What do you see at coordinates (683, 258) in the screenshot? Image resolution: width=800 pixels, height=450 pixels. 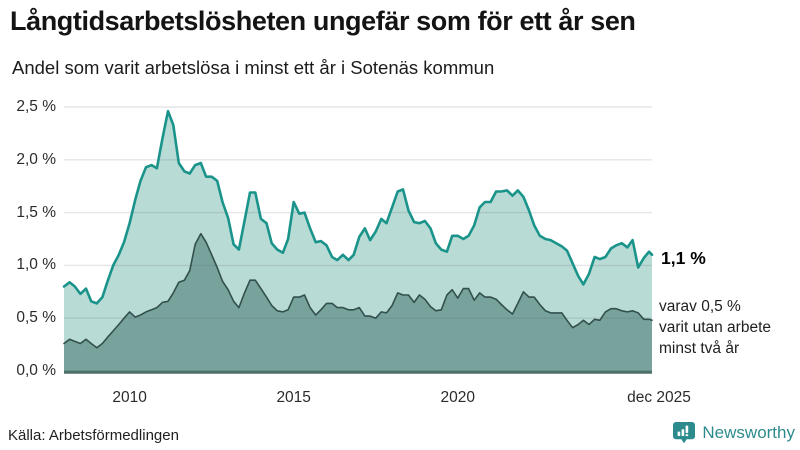 I see `endpoint-value-label: 1,1 %` at bounding box center [683, 258].